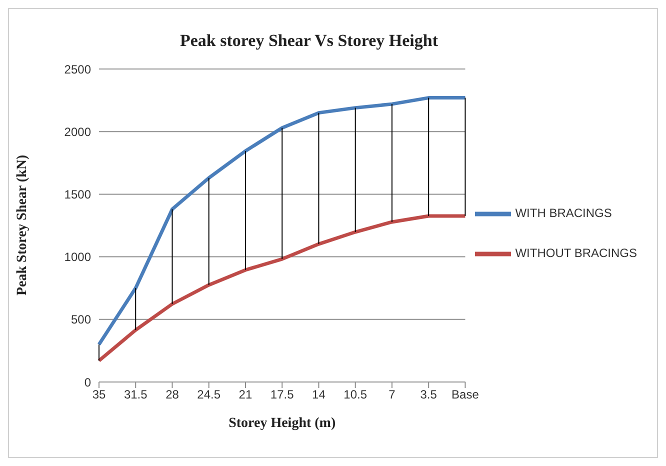 The image size is (666, 466). What do you see at coordinates (136, 395) in the screenshot?
I see `x-tick-label: 31.5` at bounding box center [136, 395].